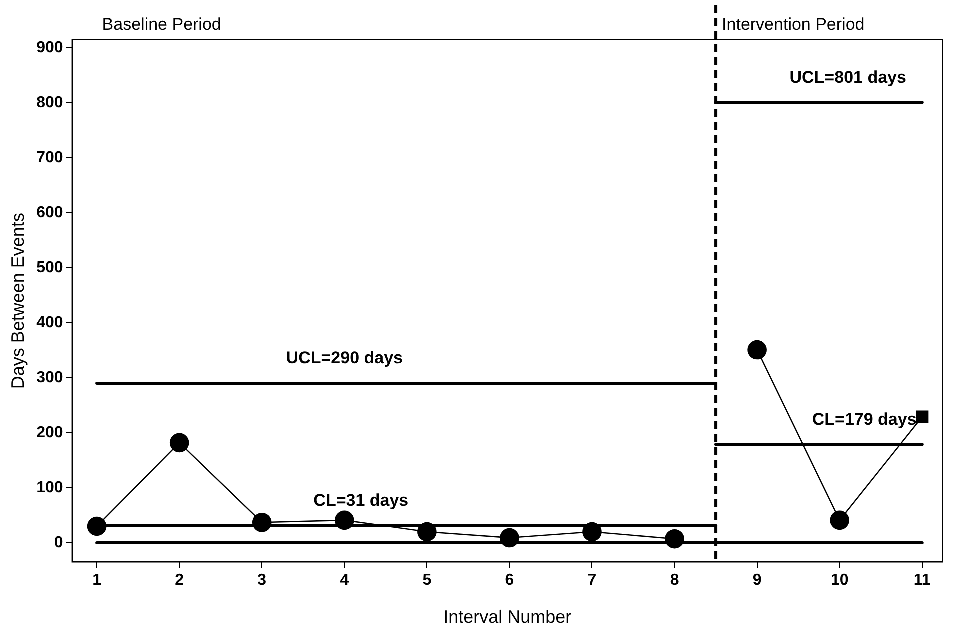  Describe the element at coordinates (344, 358) in the screenshot. I see `annotation: UCL=290 days` at that location.